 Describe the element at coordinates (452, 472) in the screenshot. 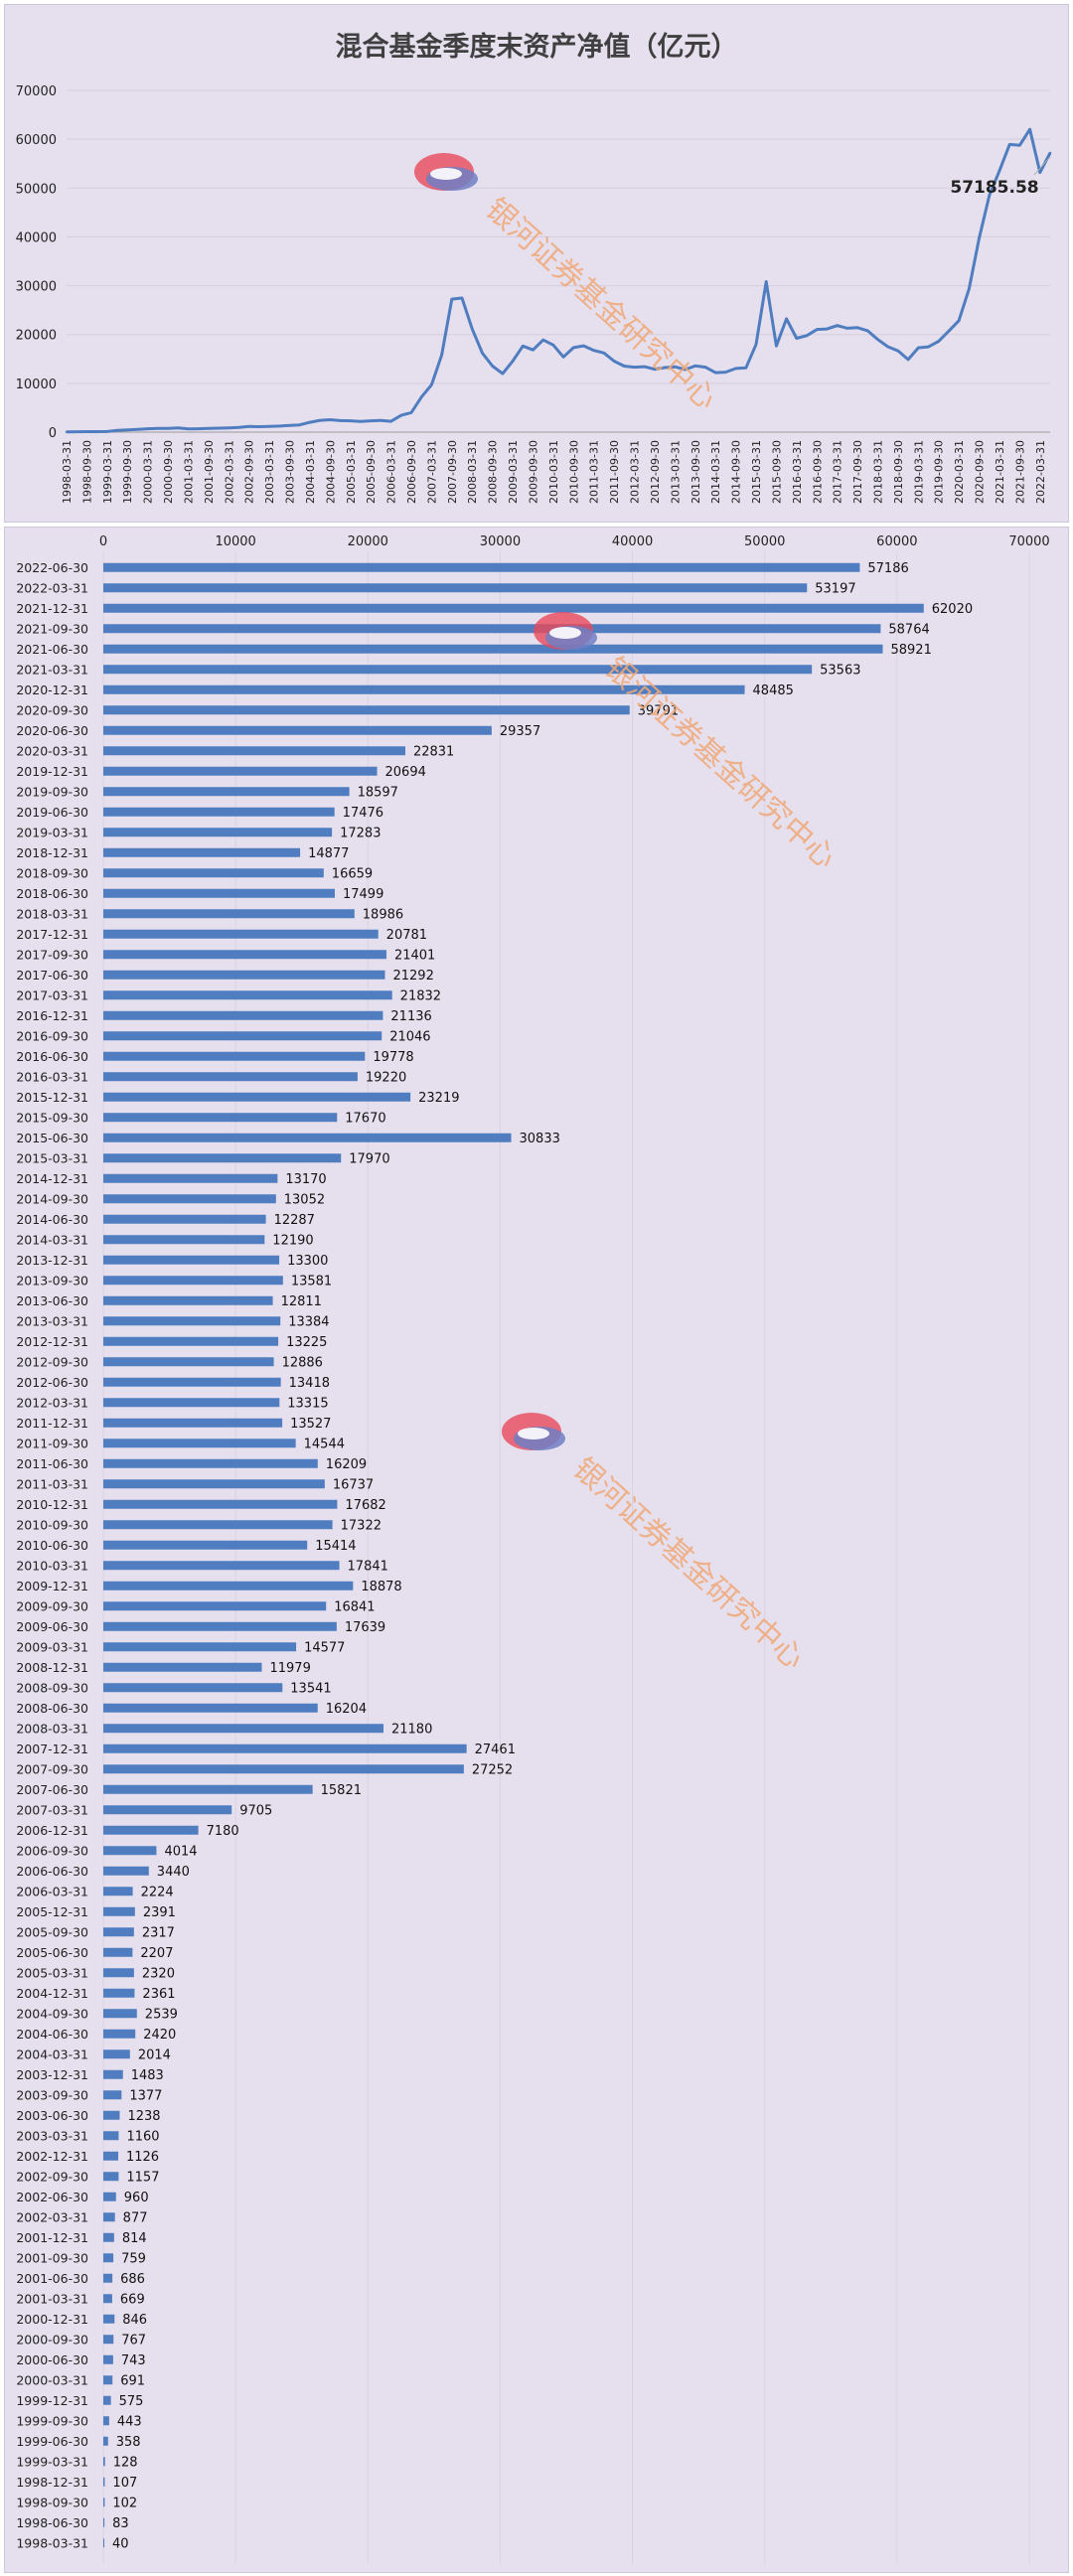

I see `x-tick-label: 2007-09-30` at that location.